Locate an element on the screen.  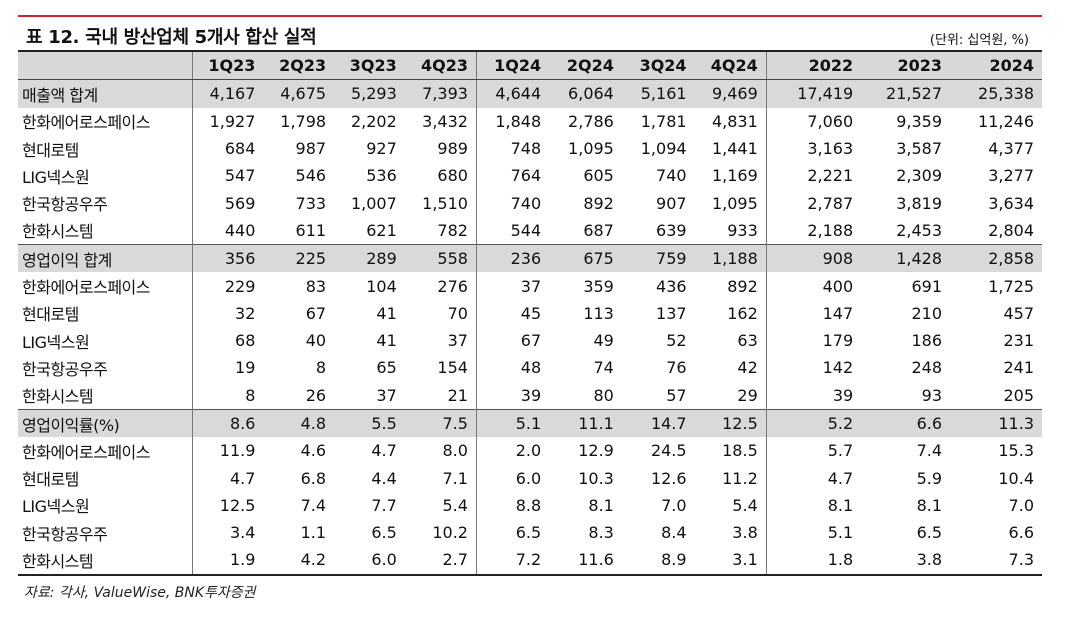
value-cell: 104 is located at coordinates (381, 286).